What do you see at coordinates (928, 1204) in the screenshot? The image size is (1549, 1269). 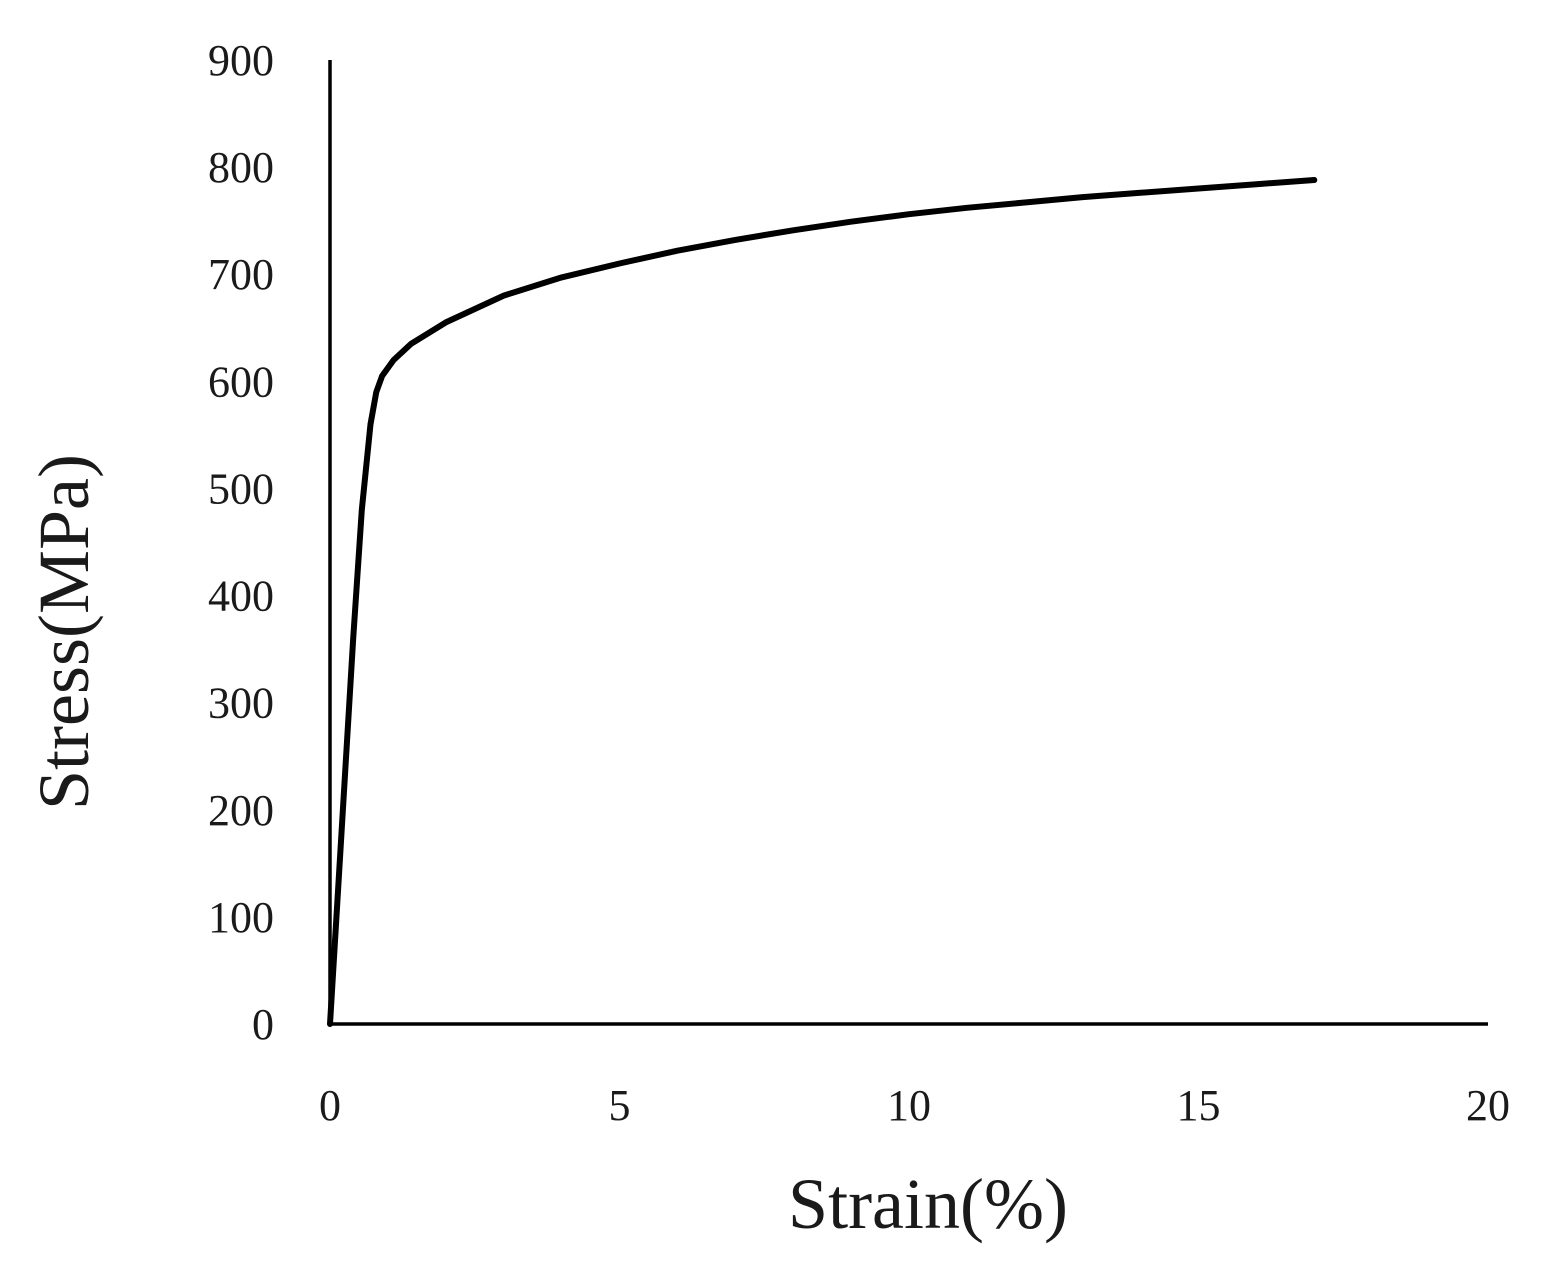 I see `x-axis-title: Strain(%)` at bounding box center [928, 1204].